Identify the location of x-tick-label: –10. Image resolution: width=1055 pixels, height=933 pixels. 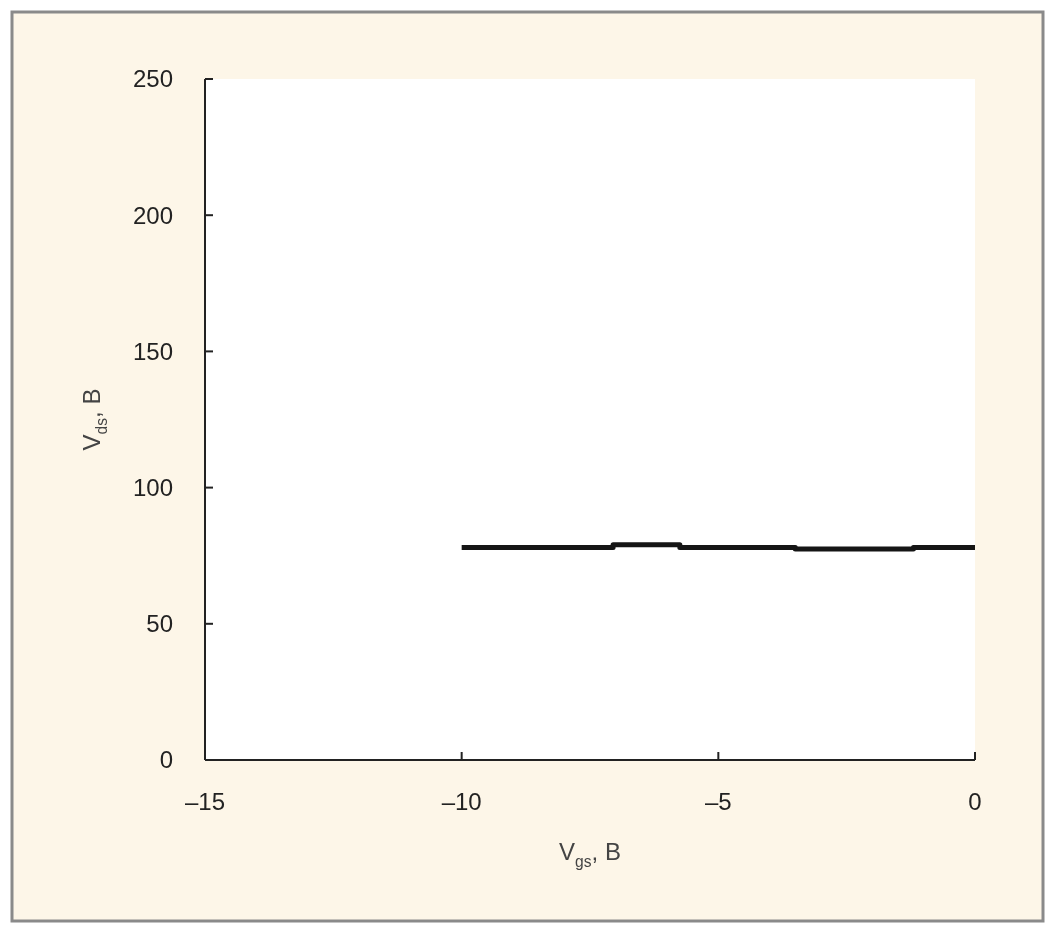
(461, 801).